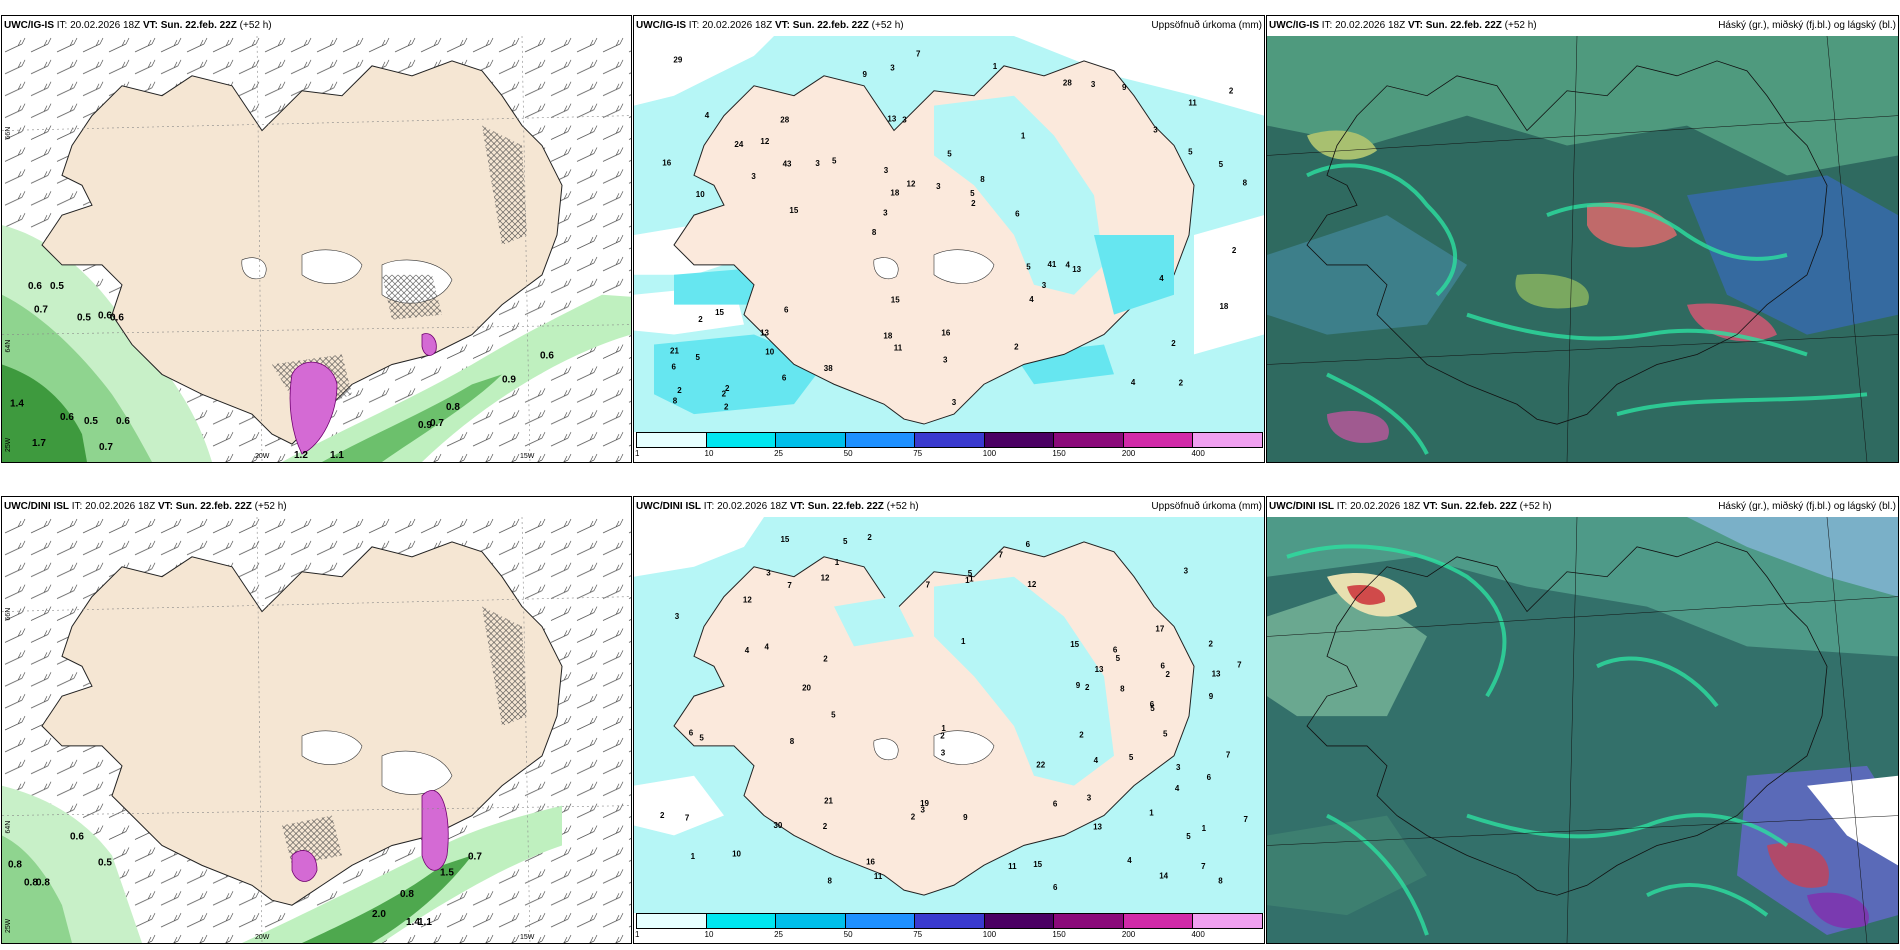 This screenshot has height=950, width=1900. I want to click on precip-value-label: 29, so click(677, 59).